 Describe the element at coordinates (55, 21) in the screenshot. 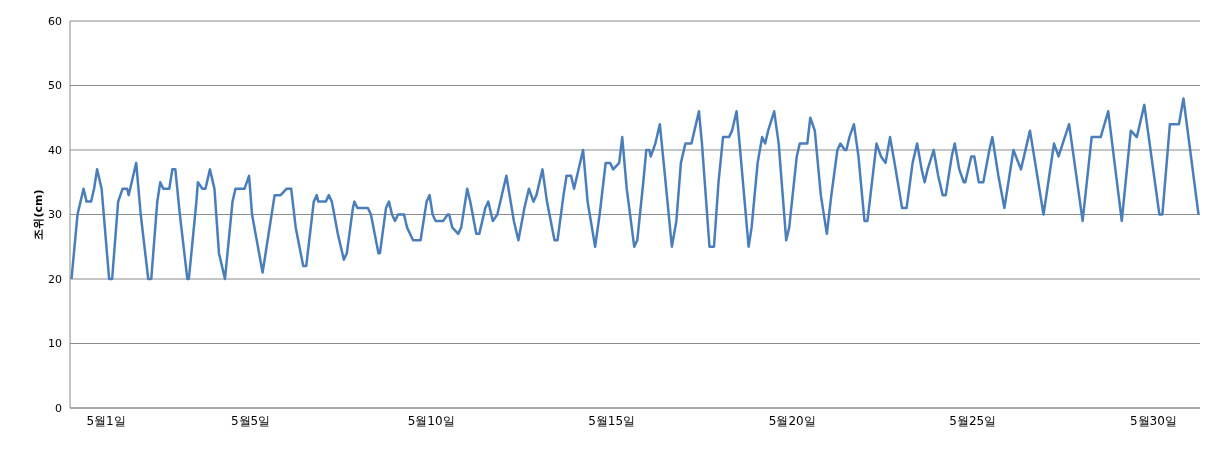

I see `y-tick-label: 60` at that location.